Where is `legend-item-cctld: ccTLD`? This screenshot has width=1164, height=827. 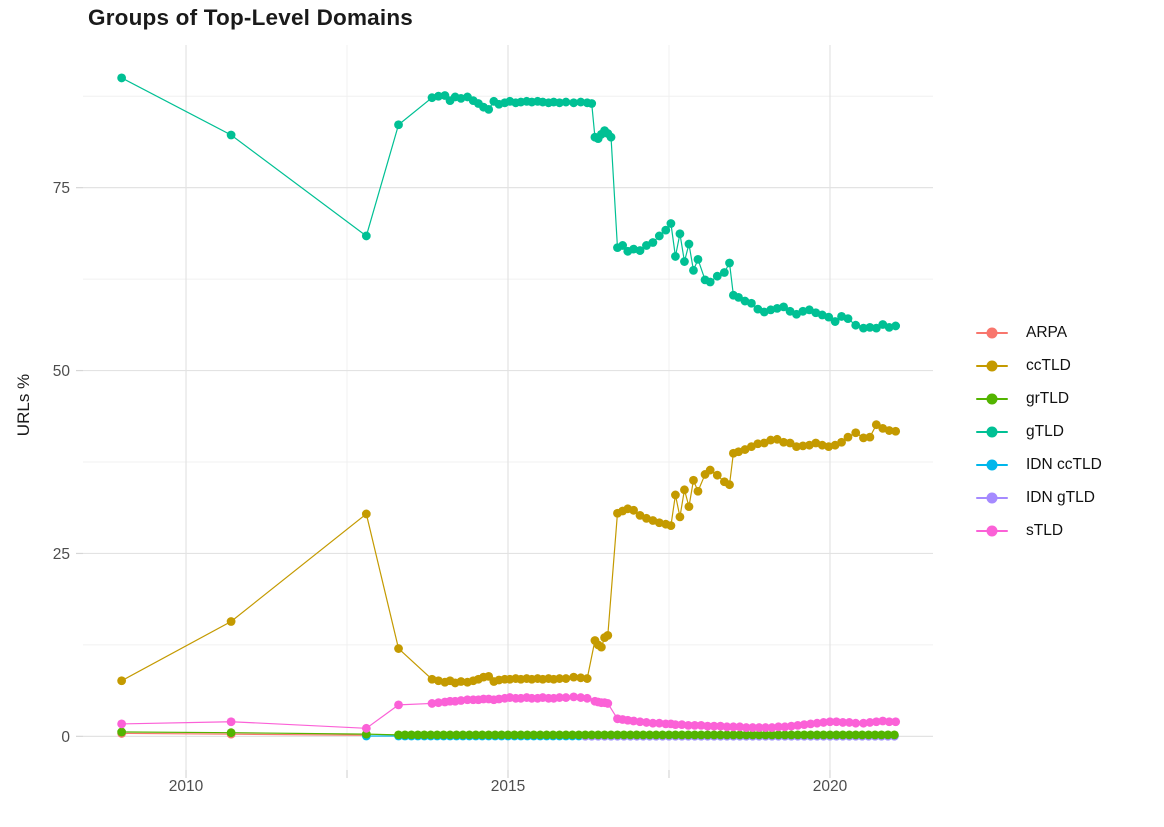 legend-item-cctld: ccTLD is located at coordinates (1038, 365).